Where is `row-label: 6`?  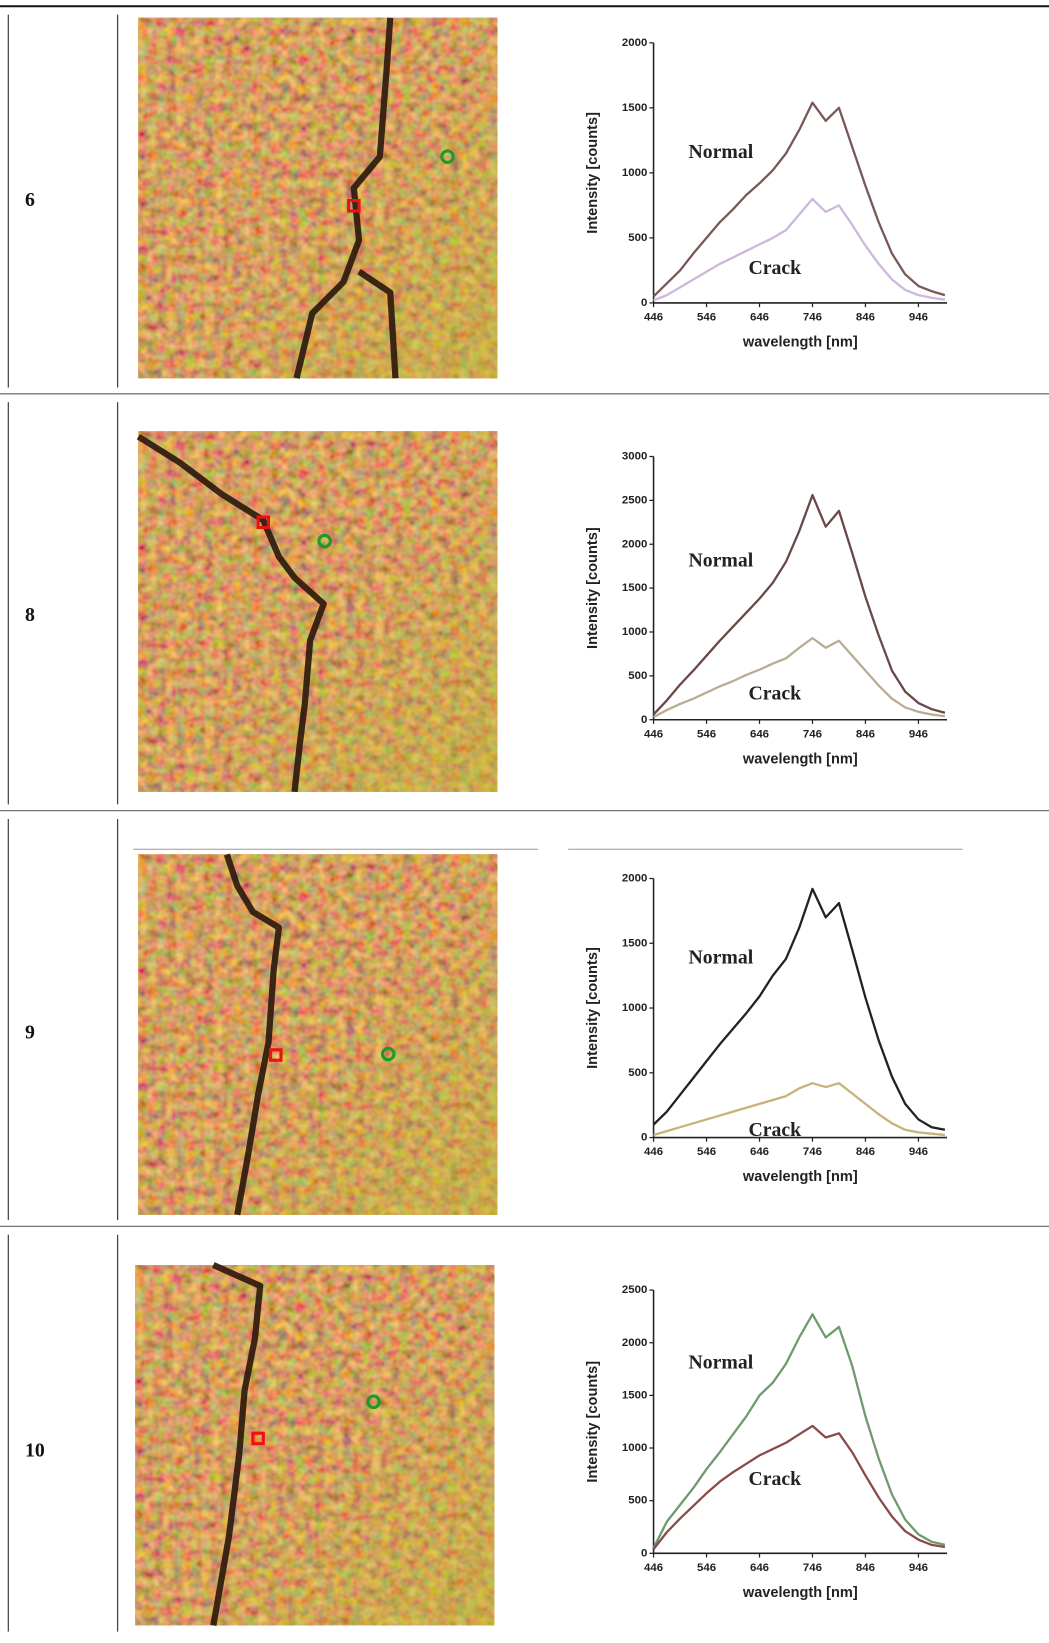 row-label: 6 is located at coordinates (30, 200).